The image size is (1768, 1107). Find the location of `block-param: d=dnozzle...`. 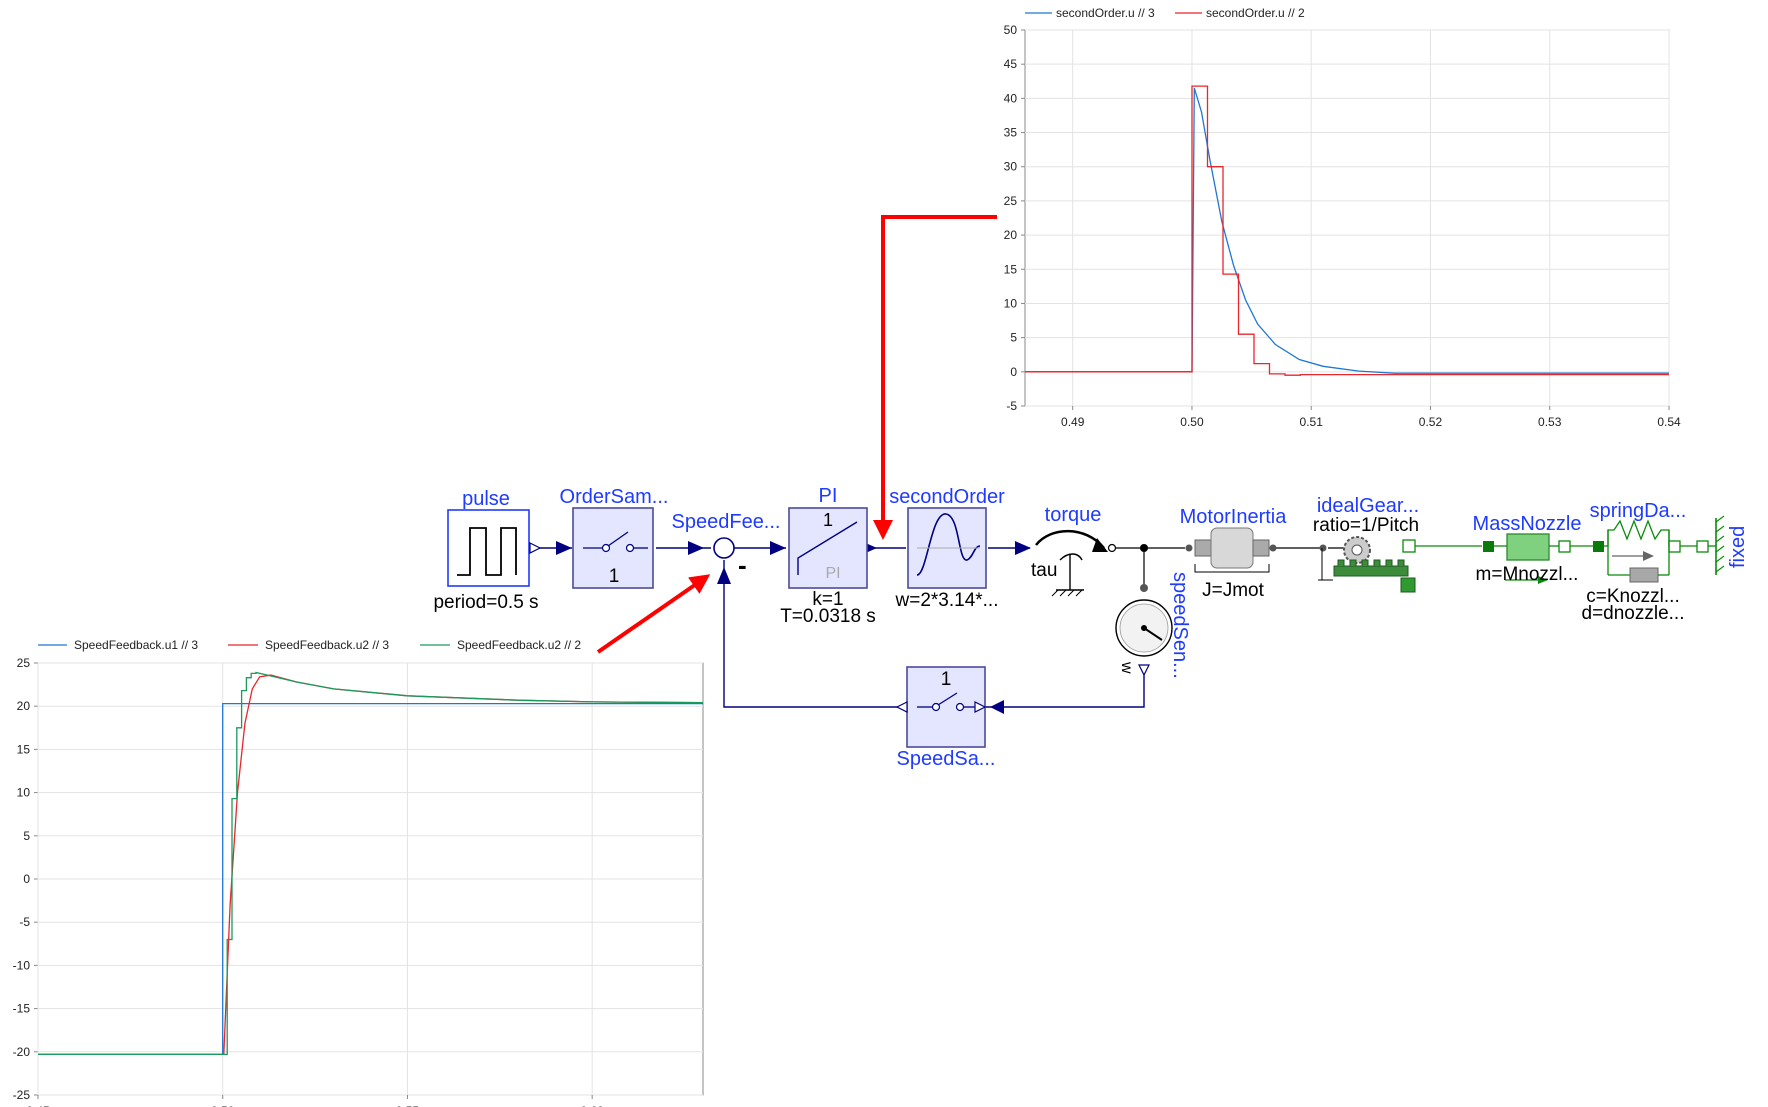

block-param: d=dnozzle... is located at coordinates (1633, 613).